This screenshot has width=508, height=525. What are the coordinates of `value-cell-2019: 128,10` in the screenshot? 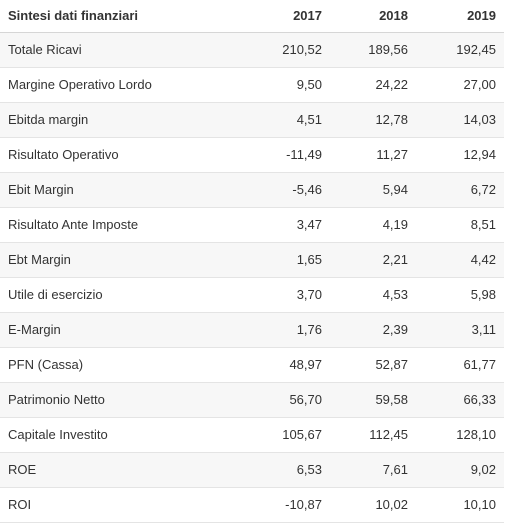 It's located at (460, 435).